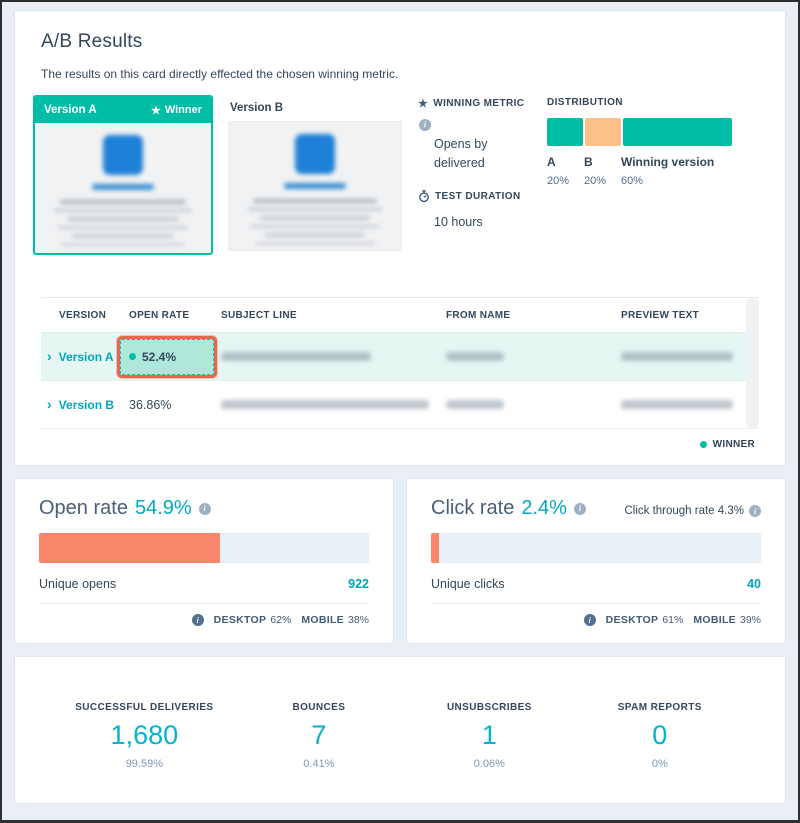  What do you see at coordinates (85, 404) in the screenshot?
I see `version-b-expand-link: Version B` at bounding box center [85, 404].